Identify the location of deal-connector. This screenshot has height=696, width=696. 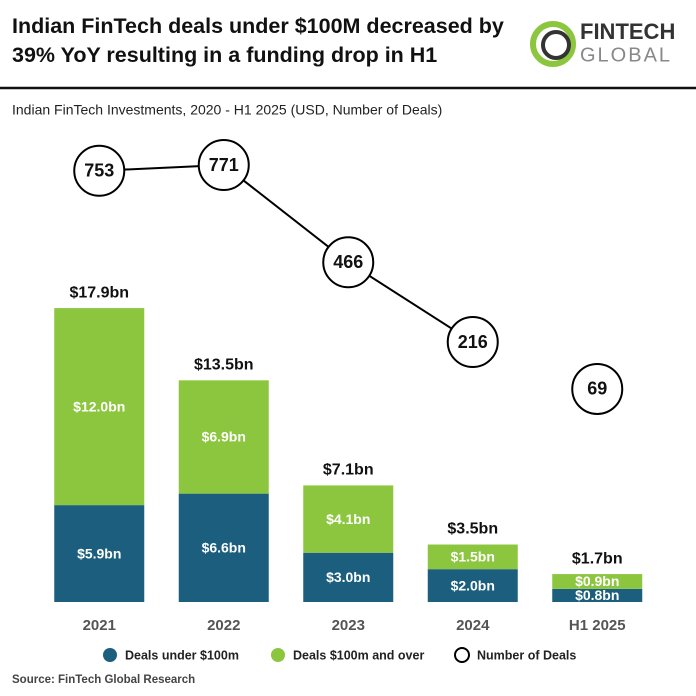
(286, 214).